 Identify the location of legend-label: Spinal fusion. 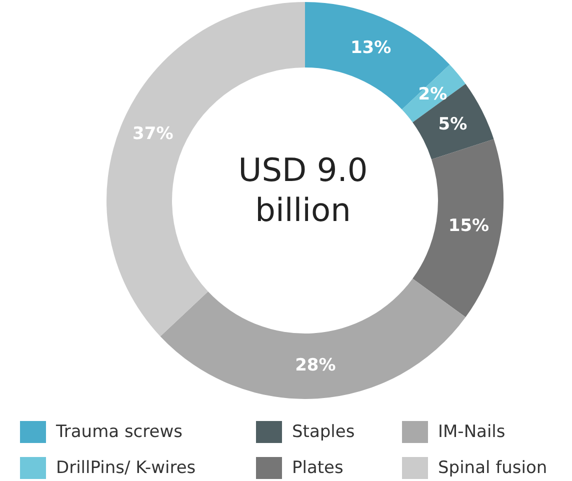
(492, 468).